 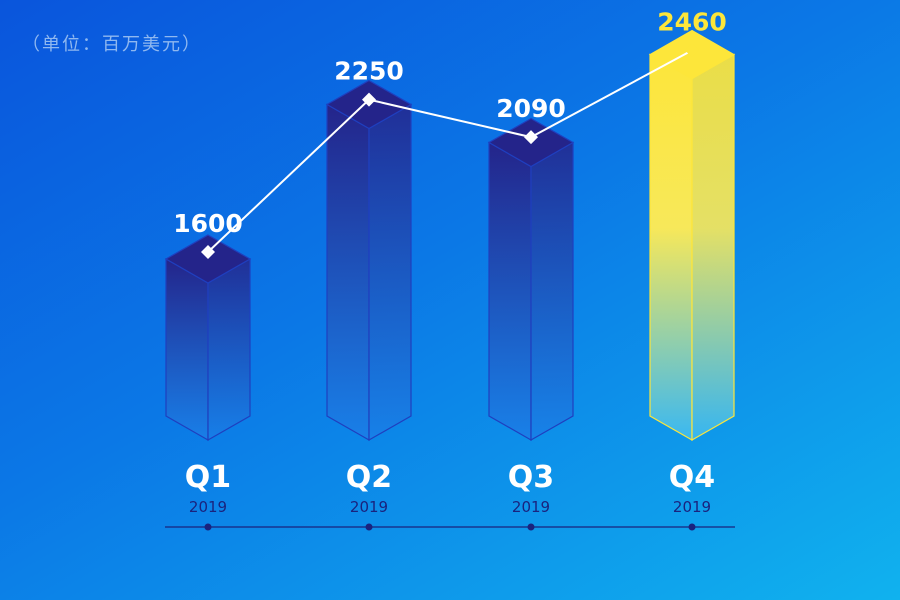 What do you see at coordinates (531, 477) in the screenshot?
I see `category-label-q3: Q3` at bounding box center [531, 477].